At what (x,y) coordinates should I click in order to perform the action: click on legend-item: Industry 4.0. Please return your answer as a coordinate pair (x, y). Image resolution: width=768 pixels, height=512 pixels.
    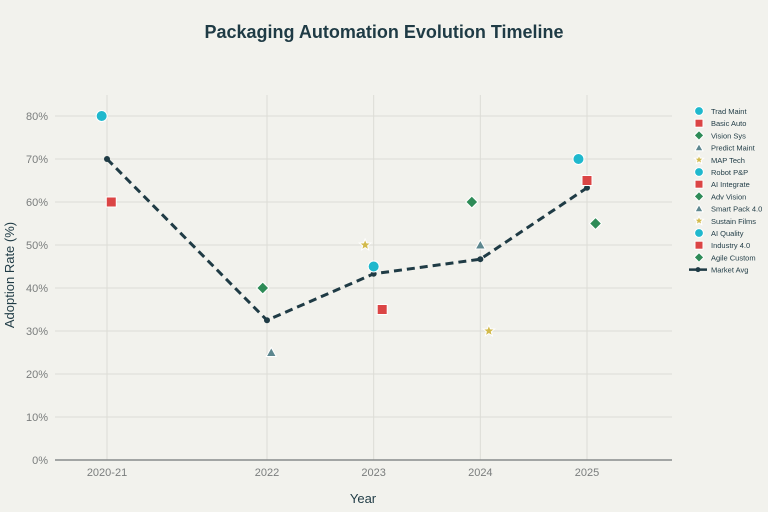
    Looking at the image, I should click on (722, 245).